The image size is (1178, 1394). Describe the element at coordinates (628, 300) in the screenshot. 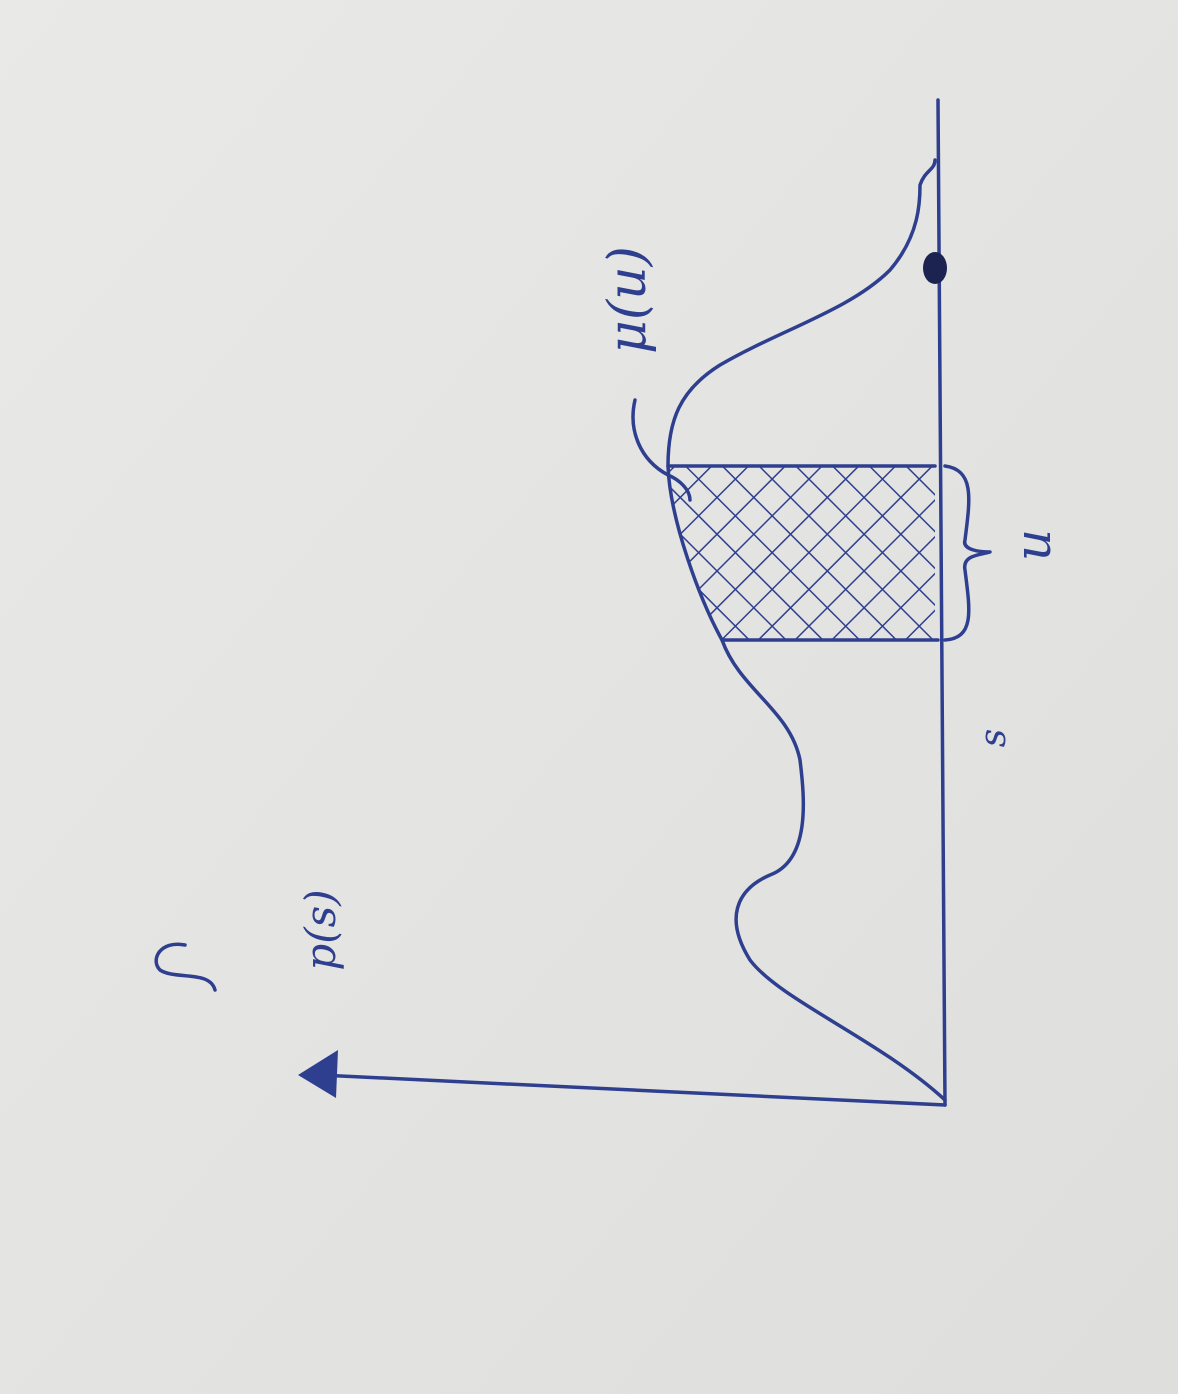

I see `mu-label: μ(u)` at that location.